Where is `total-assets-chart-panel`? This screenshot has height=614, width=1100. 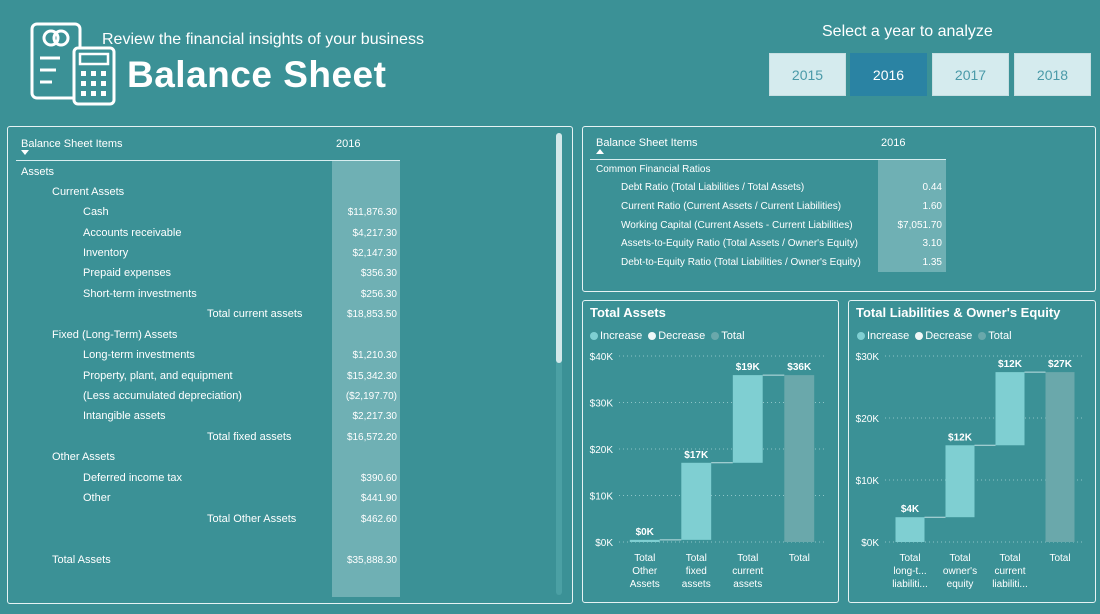
total-assets-chart-panel is located at coordinates (710, 451).